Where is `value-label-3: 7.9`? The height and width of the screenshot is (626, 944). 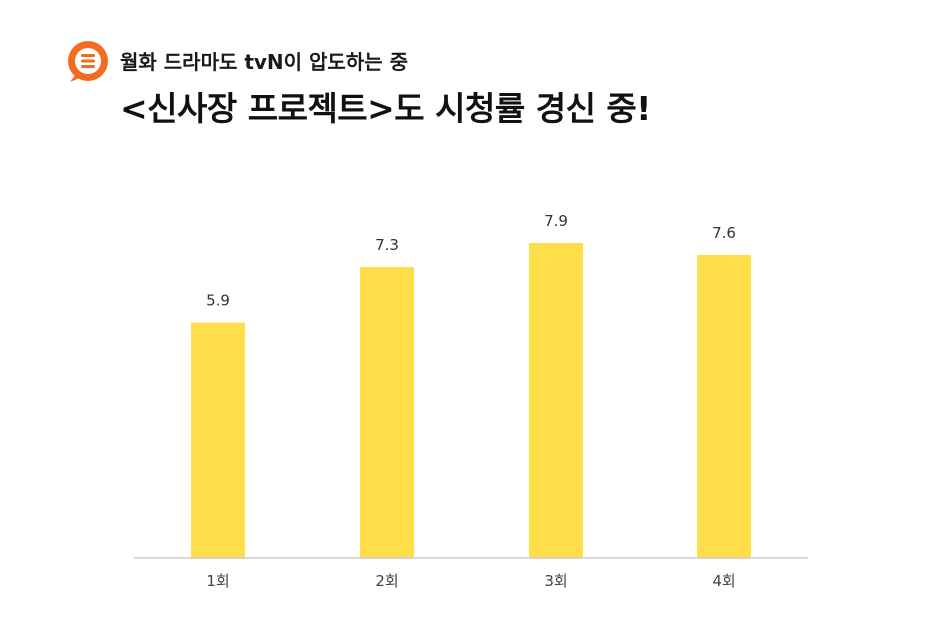 value-label-3: 7.9 is located at coordinates (556, 221).